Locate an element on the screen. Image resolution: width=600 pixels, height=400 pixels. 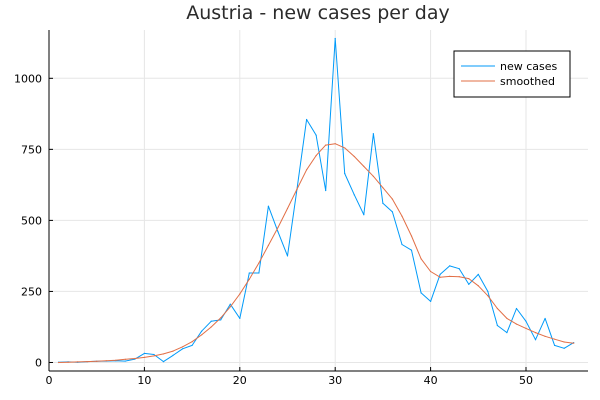
x-tick-label: 40 is located at coordinates (431, 380).